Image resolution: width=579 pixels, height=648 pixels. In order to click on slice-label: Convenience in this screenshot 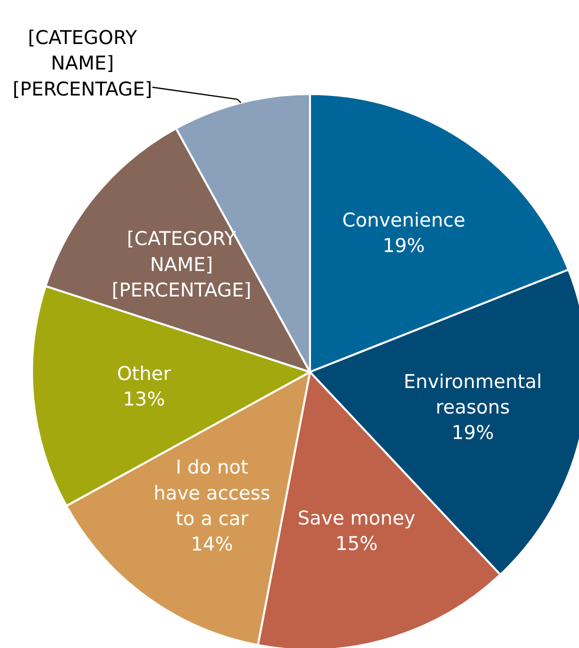, I will do `click(404, 220)`.